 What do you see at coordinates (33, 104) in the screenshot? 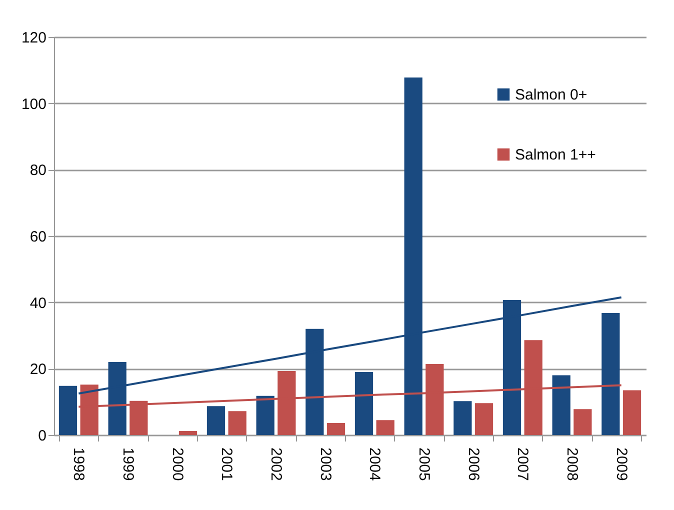
I see `y-tick-label: 100` at bounding box center [33, 104].